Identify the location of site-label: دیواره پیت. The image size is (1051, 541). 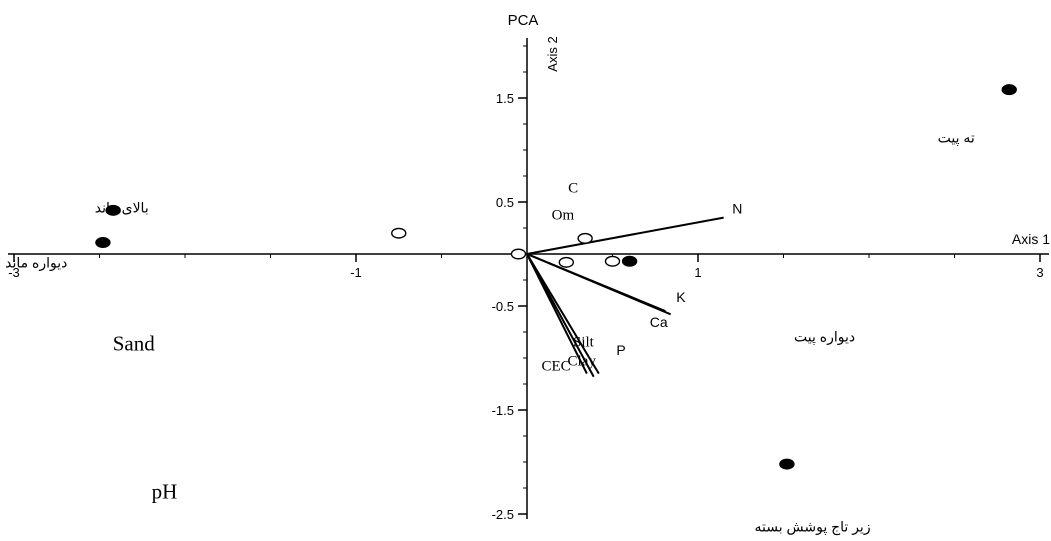
(824, 336).